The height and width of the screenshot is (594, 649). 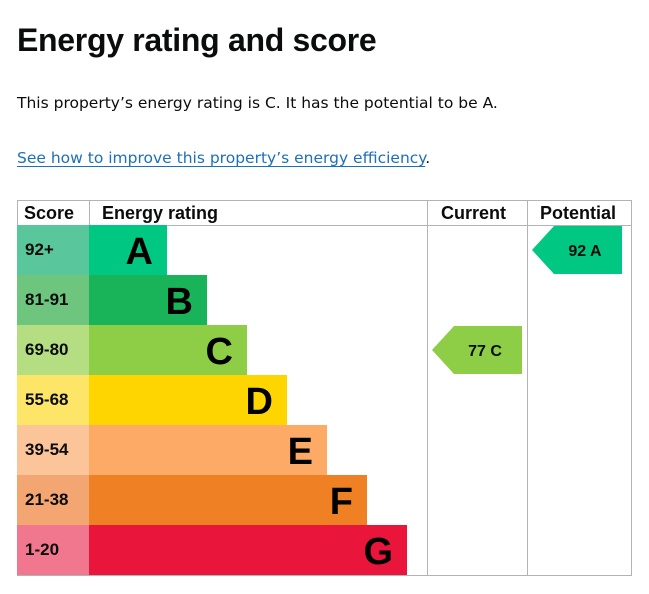 What do you see at coordinates (428, 158) in the screenshot?
I see `link-suffix: .` at bounding box center [428, 158].